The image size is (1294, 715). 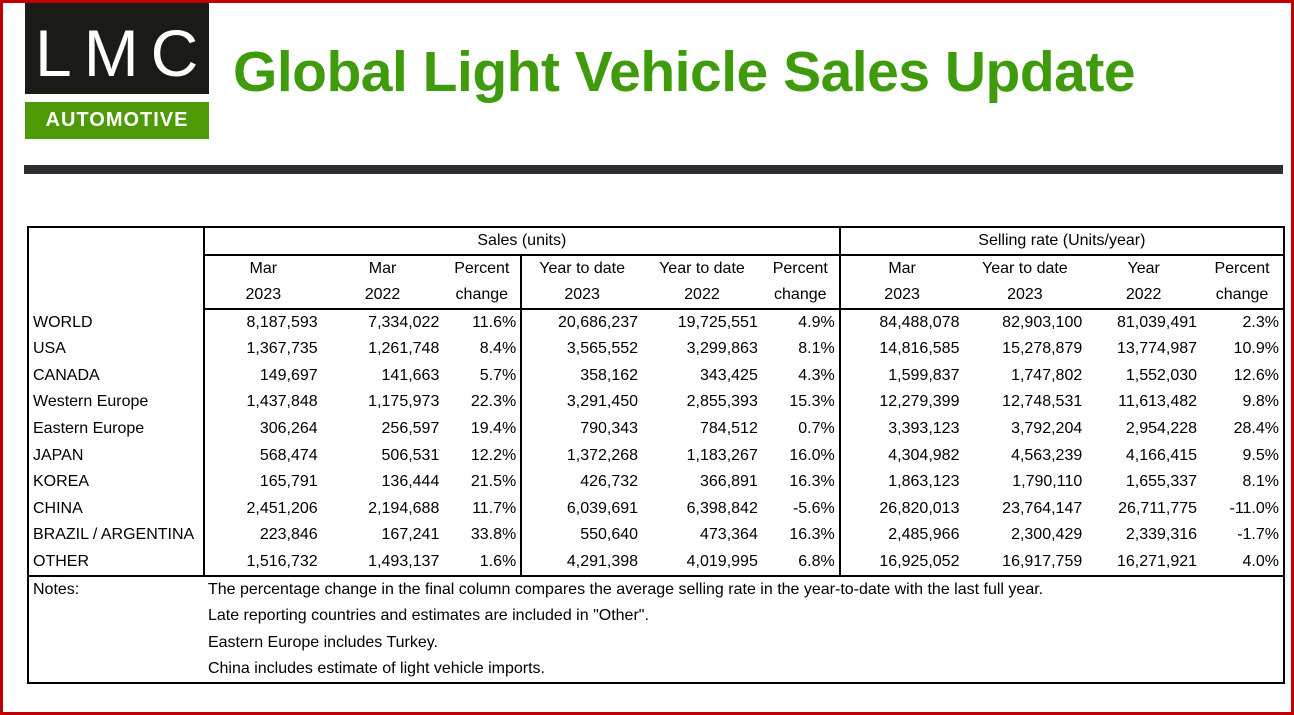 I want to click on cell-value: 1,655,337, so click(x=1161, y=482).